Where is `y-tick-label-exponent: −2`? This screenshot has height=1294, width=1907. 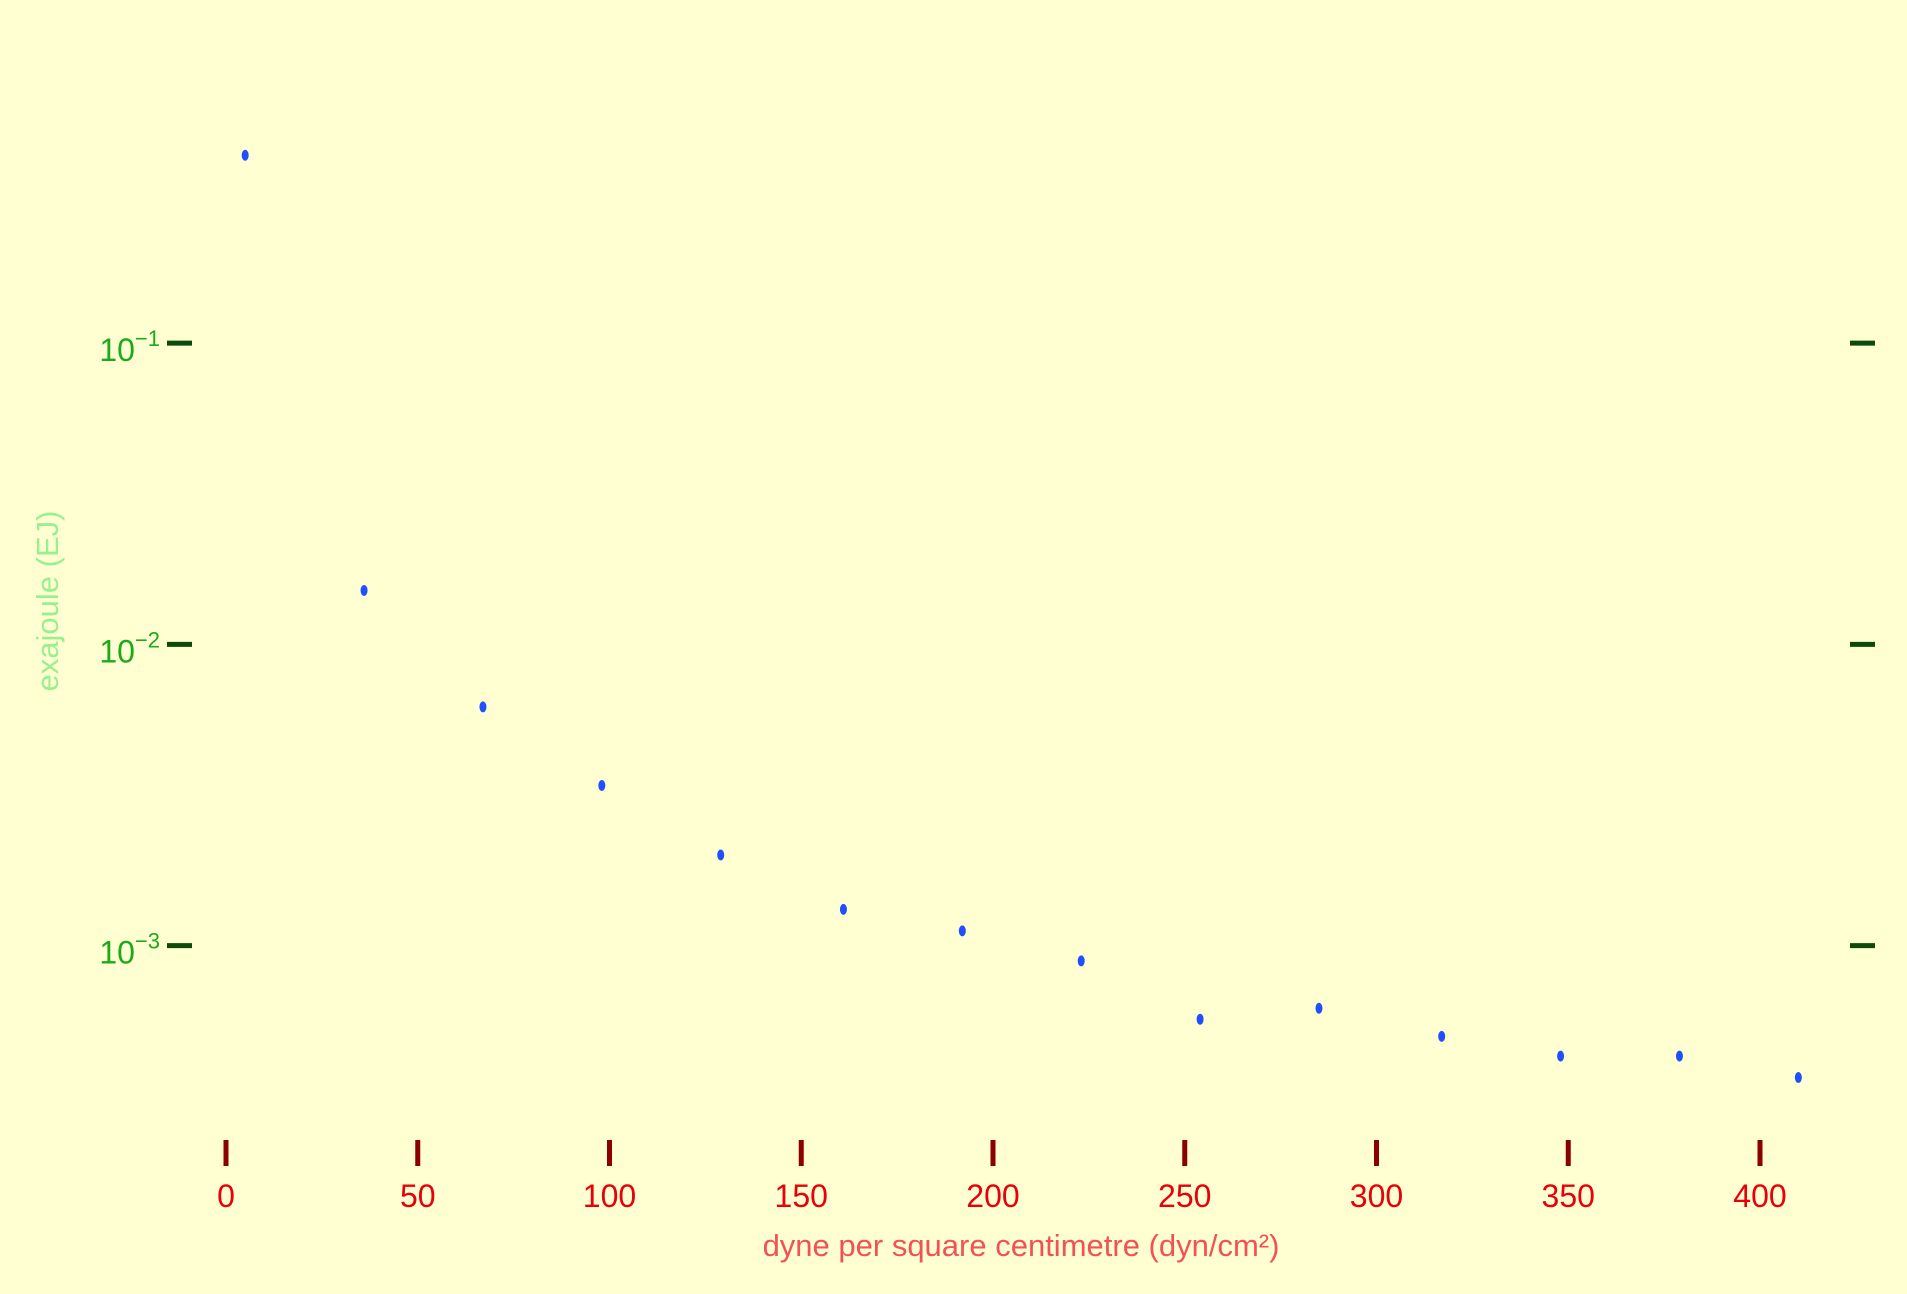 y-tick-label-exponent: −2 is located at coordinates (147, 639).